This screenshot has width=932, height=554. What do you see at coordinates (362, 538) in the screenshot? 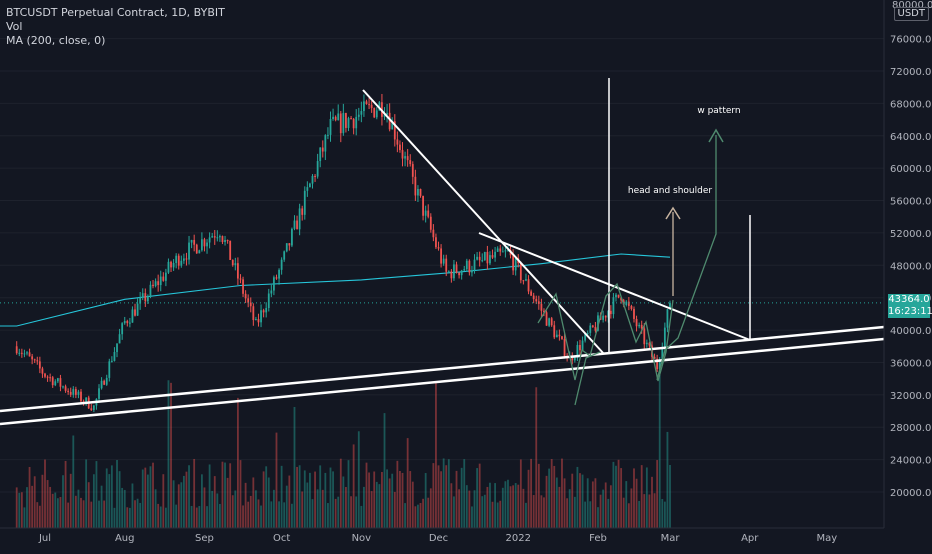
I see `time-tick-label: Nov` at bounding box center [362, 538].